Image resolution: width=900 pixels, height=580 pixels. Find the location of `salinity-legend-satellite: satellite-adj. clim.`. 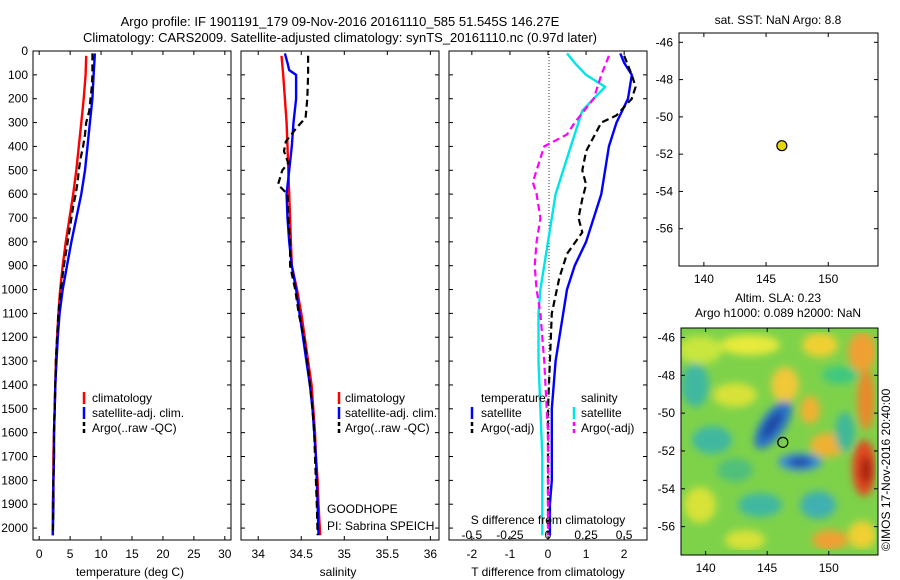

salinity-legend-satellite: satellite-adj. clim. is located at coordinates (391, 413).